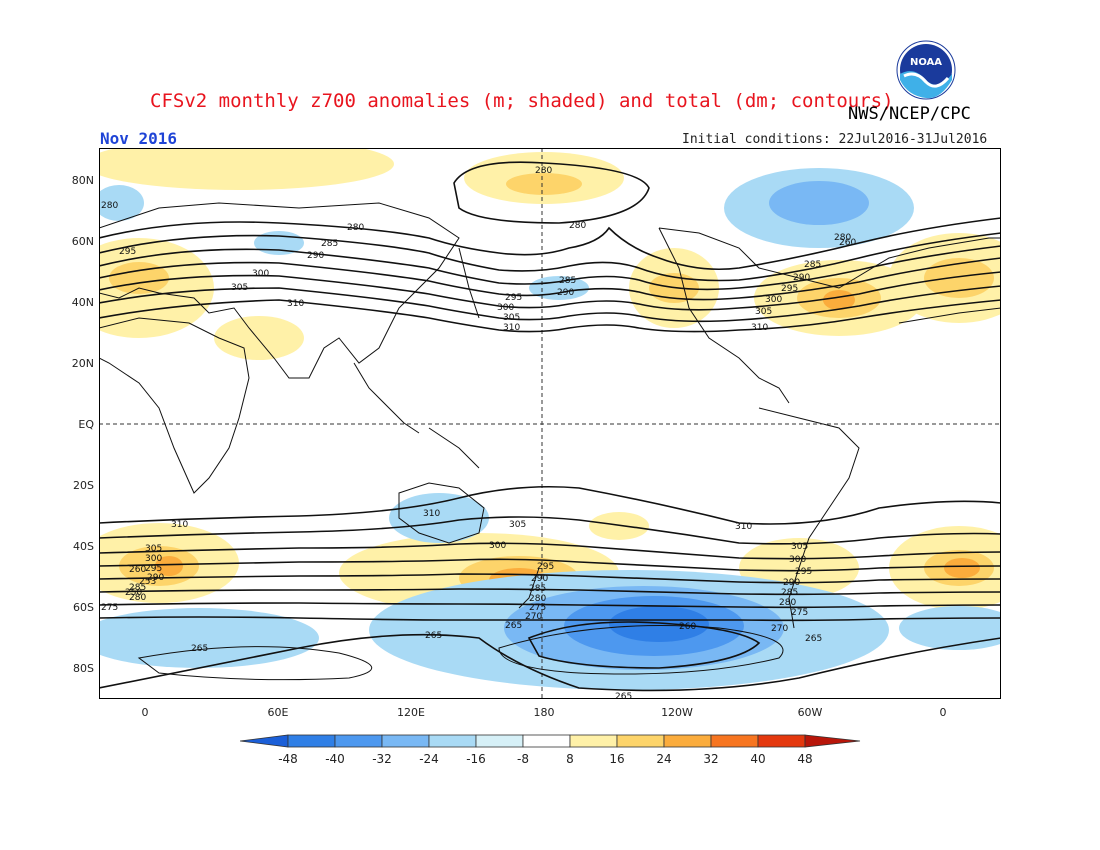 The width and height of the screenshot is (1100, 850). I want to click on colorbar, so click(550, 741).